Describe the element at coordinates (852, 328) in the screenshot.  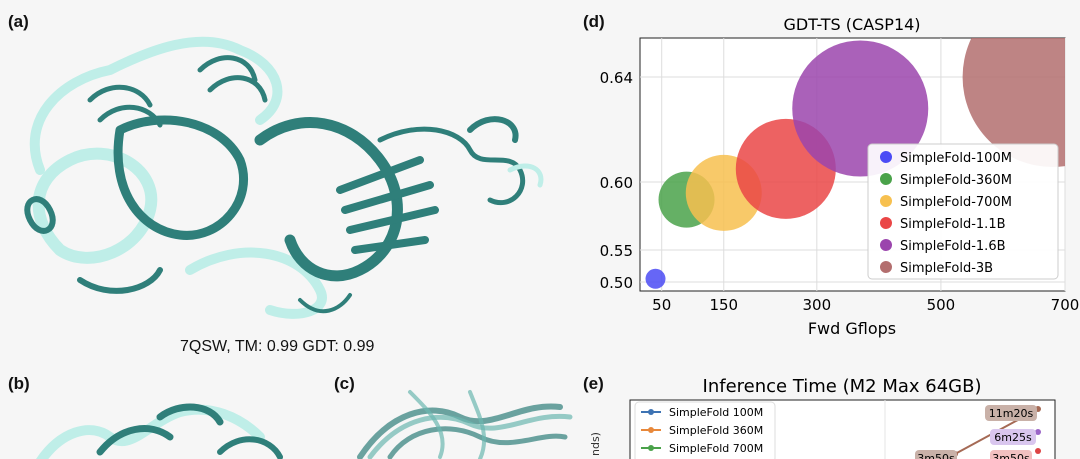
I see `chart-d-xlabel: Fwd Gflops` at that location.